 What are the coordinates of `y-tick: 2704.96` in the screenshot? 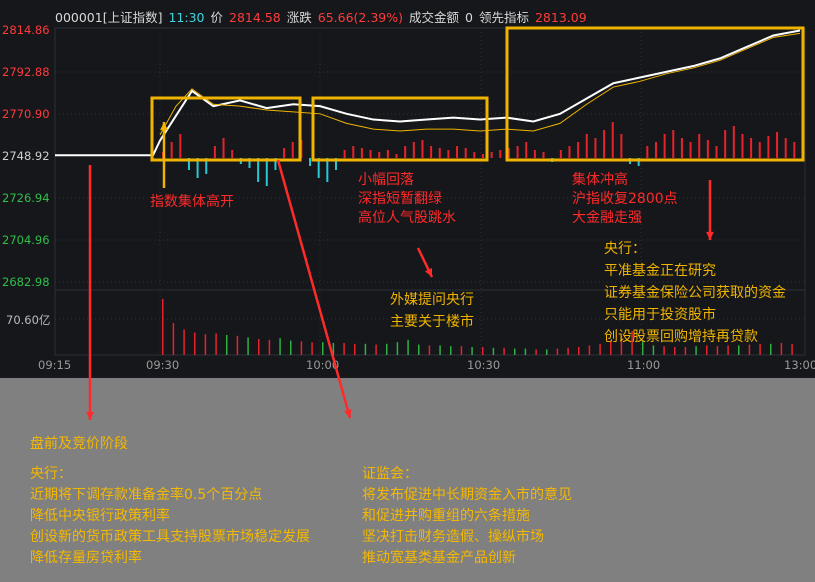 It's located at (26, 240).